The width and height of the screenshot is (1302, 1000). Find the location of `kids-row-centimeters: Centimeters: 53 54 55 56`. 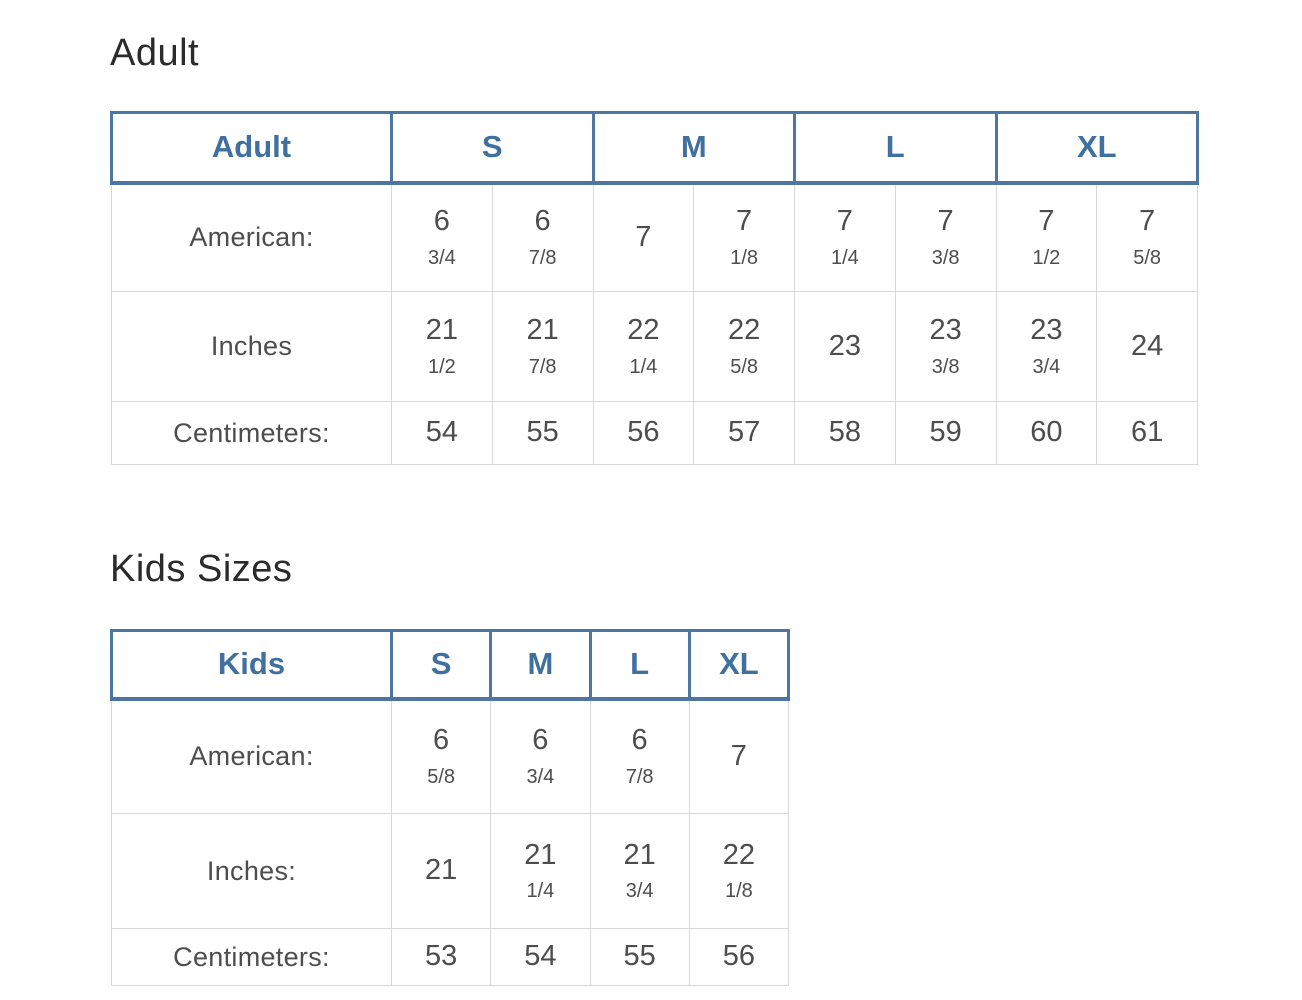

kids-row-centimeters: Centimeters: 53 54 55 56 is located at coordinates (450, 957).